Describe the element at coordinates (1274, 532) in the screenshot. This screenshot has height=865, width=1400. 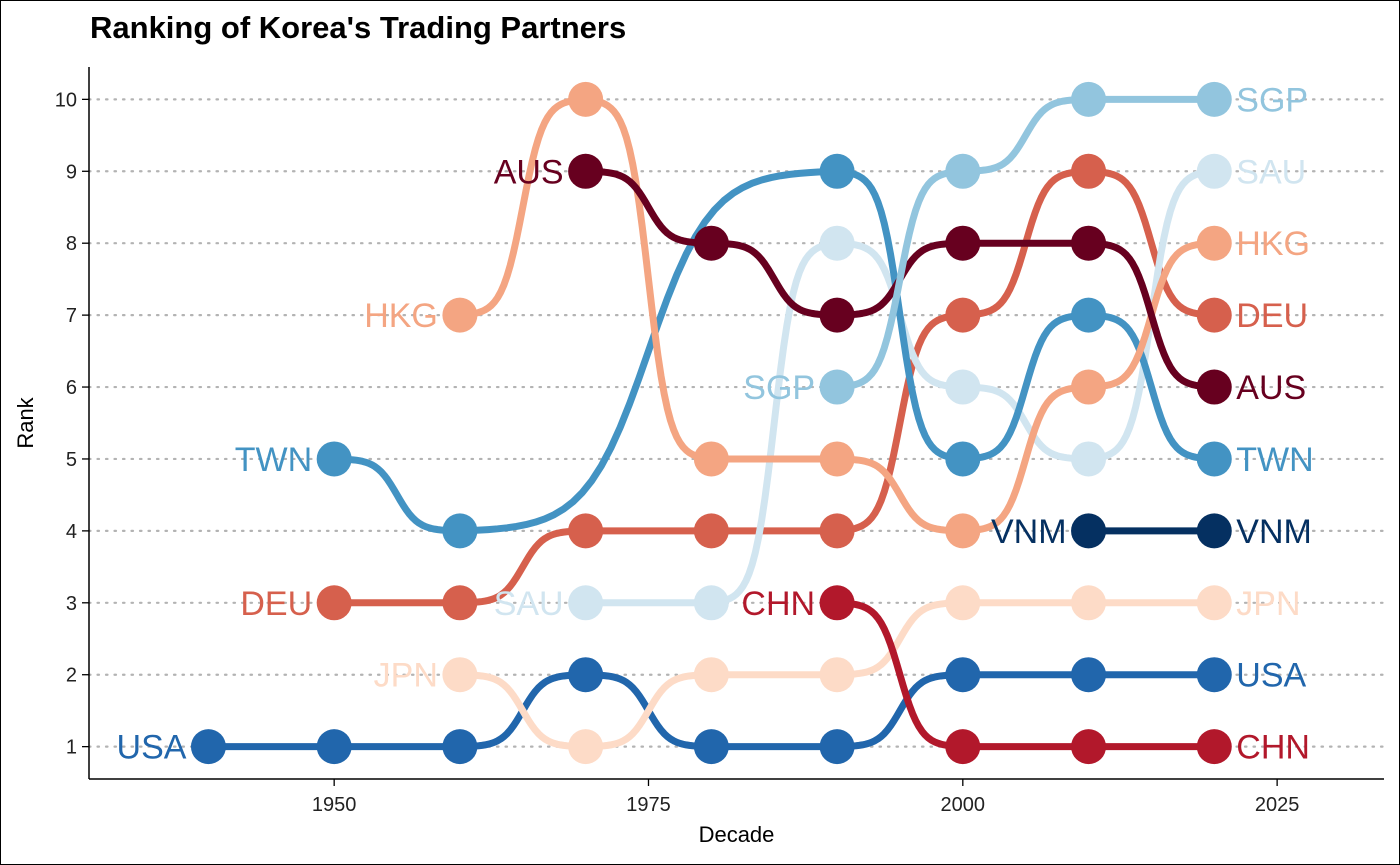
I see `label-end-vnm: VNM` at that location.